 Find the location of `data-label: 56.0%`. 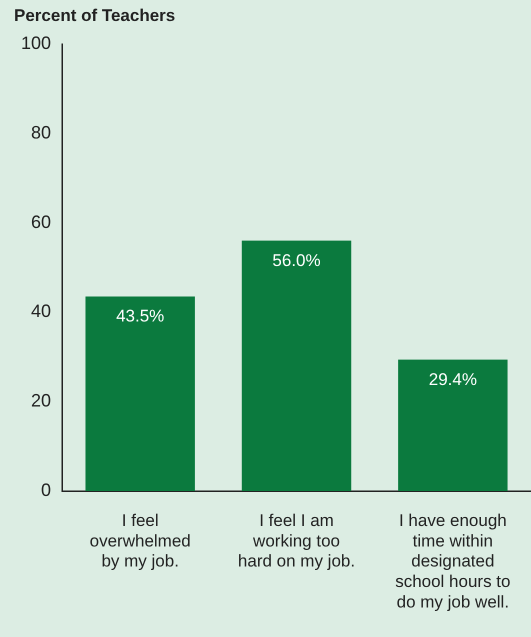

data-label: 56.0% is located at coordinates (296, 260).